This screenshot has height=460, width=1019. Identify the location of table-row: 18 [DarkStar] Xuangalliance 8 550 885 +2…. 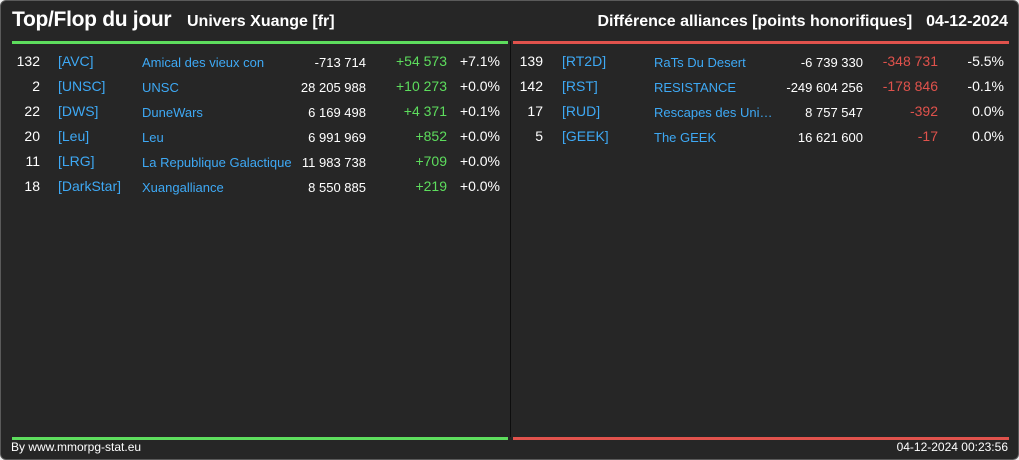
(260, 186).